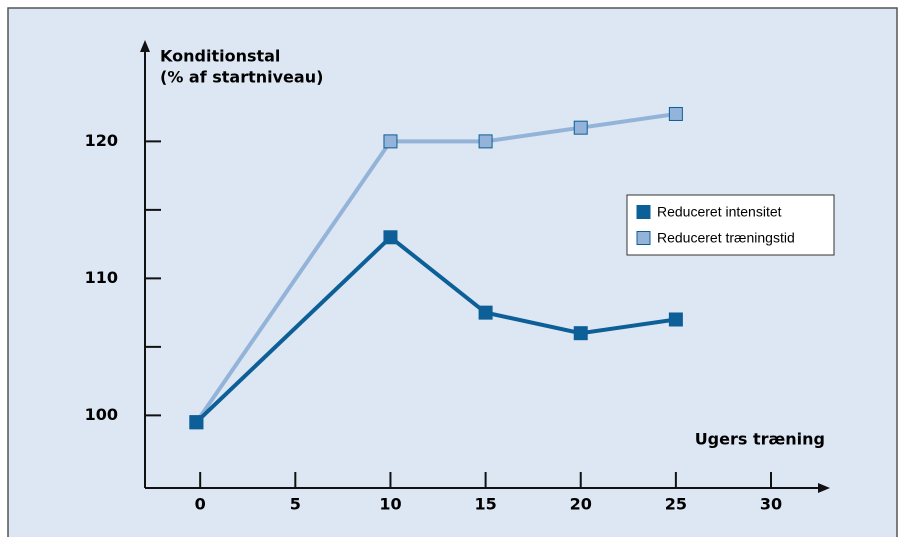 The height and width of the screenshot is (541, 907). What do you see at coordinates (390, 504) in the screenshot?
I see `x-tick-label: 10` at bounding box center [390, 504].